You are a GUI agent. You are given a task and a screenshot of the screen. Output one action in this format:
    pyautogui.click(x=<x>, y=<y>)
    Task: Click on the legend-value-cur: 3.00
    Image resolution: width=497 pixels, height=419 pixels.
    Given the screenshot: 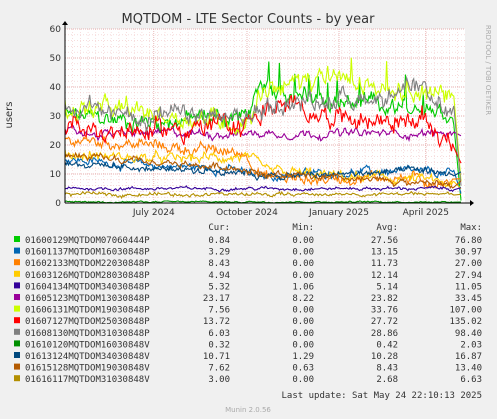 What is the action you would take?
    pyautogui.click(x=219, y=380)
    